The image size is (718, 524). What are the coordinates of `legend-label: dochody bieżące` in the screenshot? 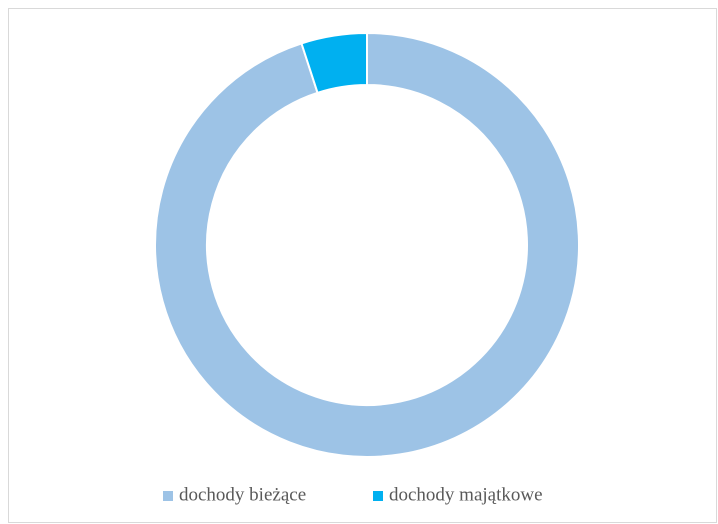 It's located at (242, 494).